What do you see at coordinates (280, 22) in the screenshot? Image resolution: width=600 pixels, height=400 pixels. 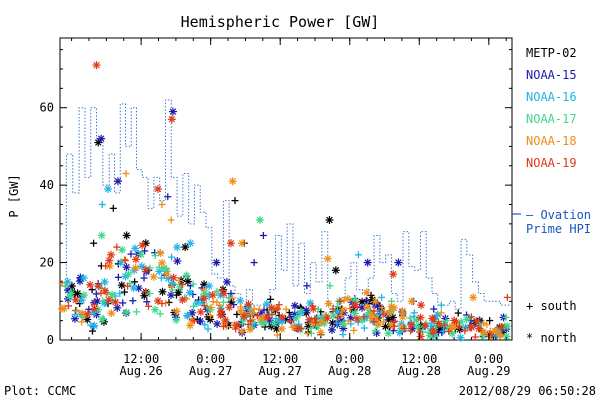 I see `chart-title: Hemispheric Power [GW]` at bounding box center [280, 22].